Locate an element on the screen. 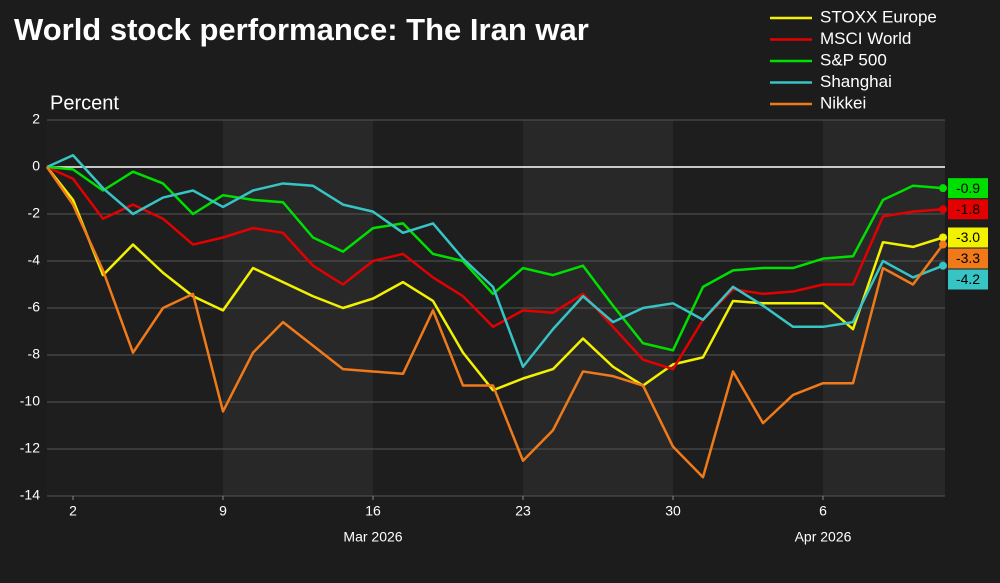  x-tick-label: 16 is located at coordinates (373, 511).